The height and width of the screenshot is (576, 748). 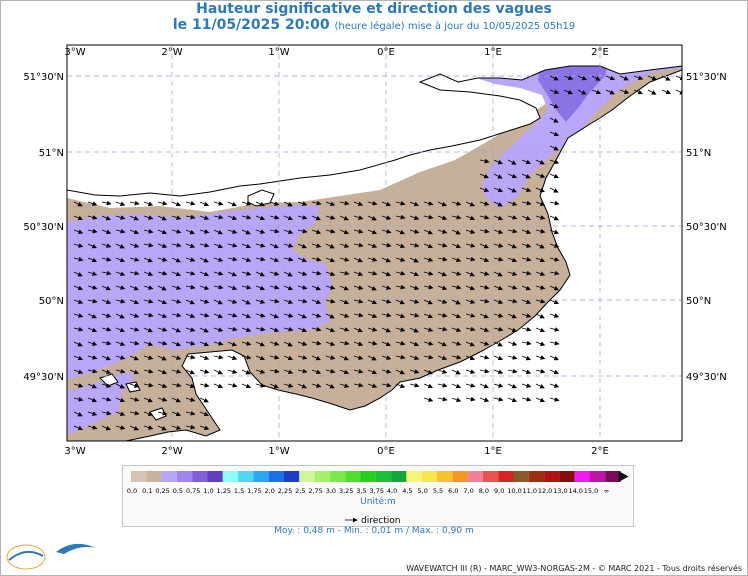 I want to click on colorbar-tick-label: 2,5, so click(x=300, y=491).